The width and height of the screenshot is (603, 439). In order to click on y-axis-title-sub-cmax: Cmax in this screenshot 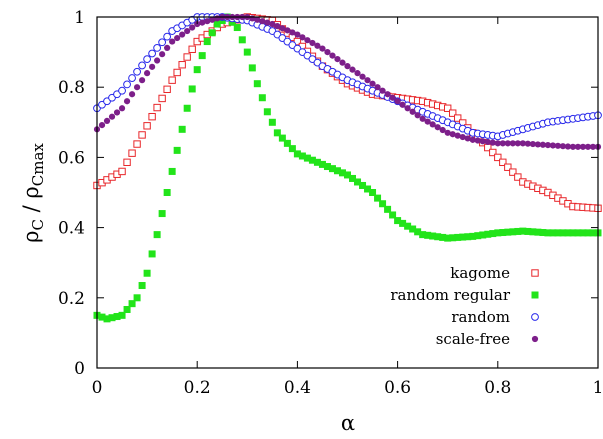, I will do `click(38, 165)`.